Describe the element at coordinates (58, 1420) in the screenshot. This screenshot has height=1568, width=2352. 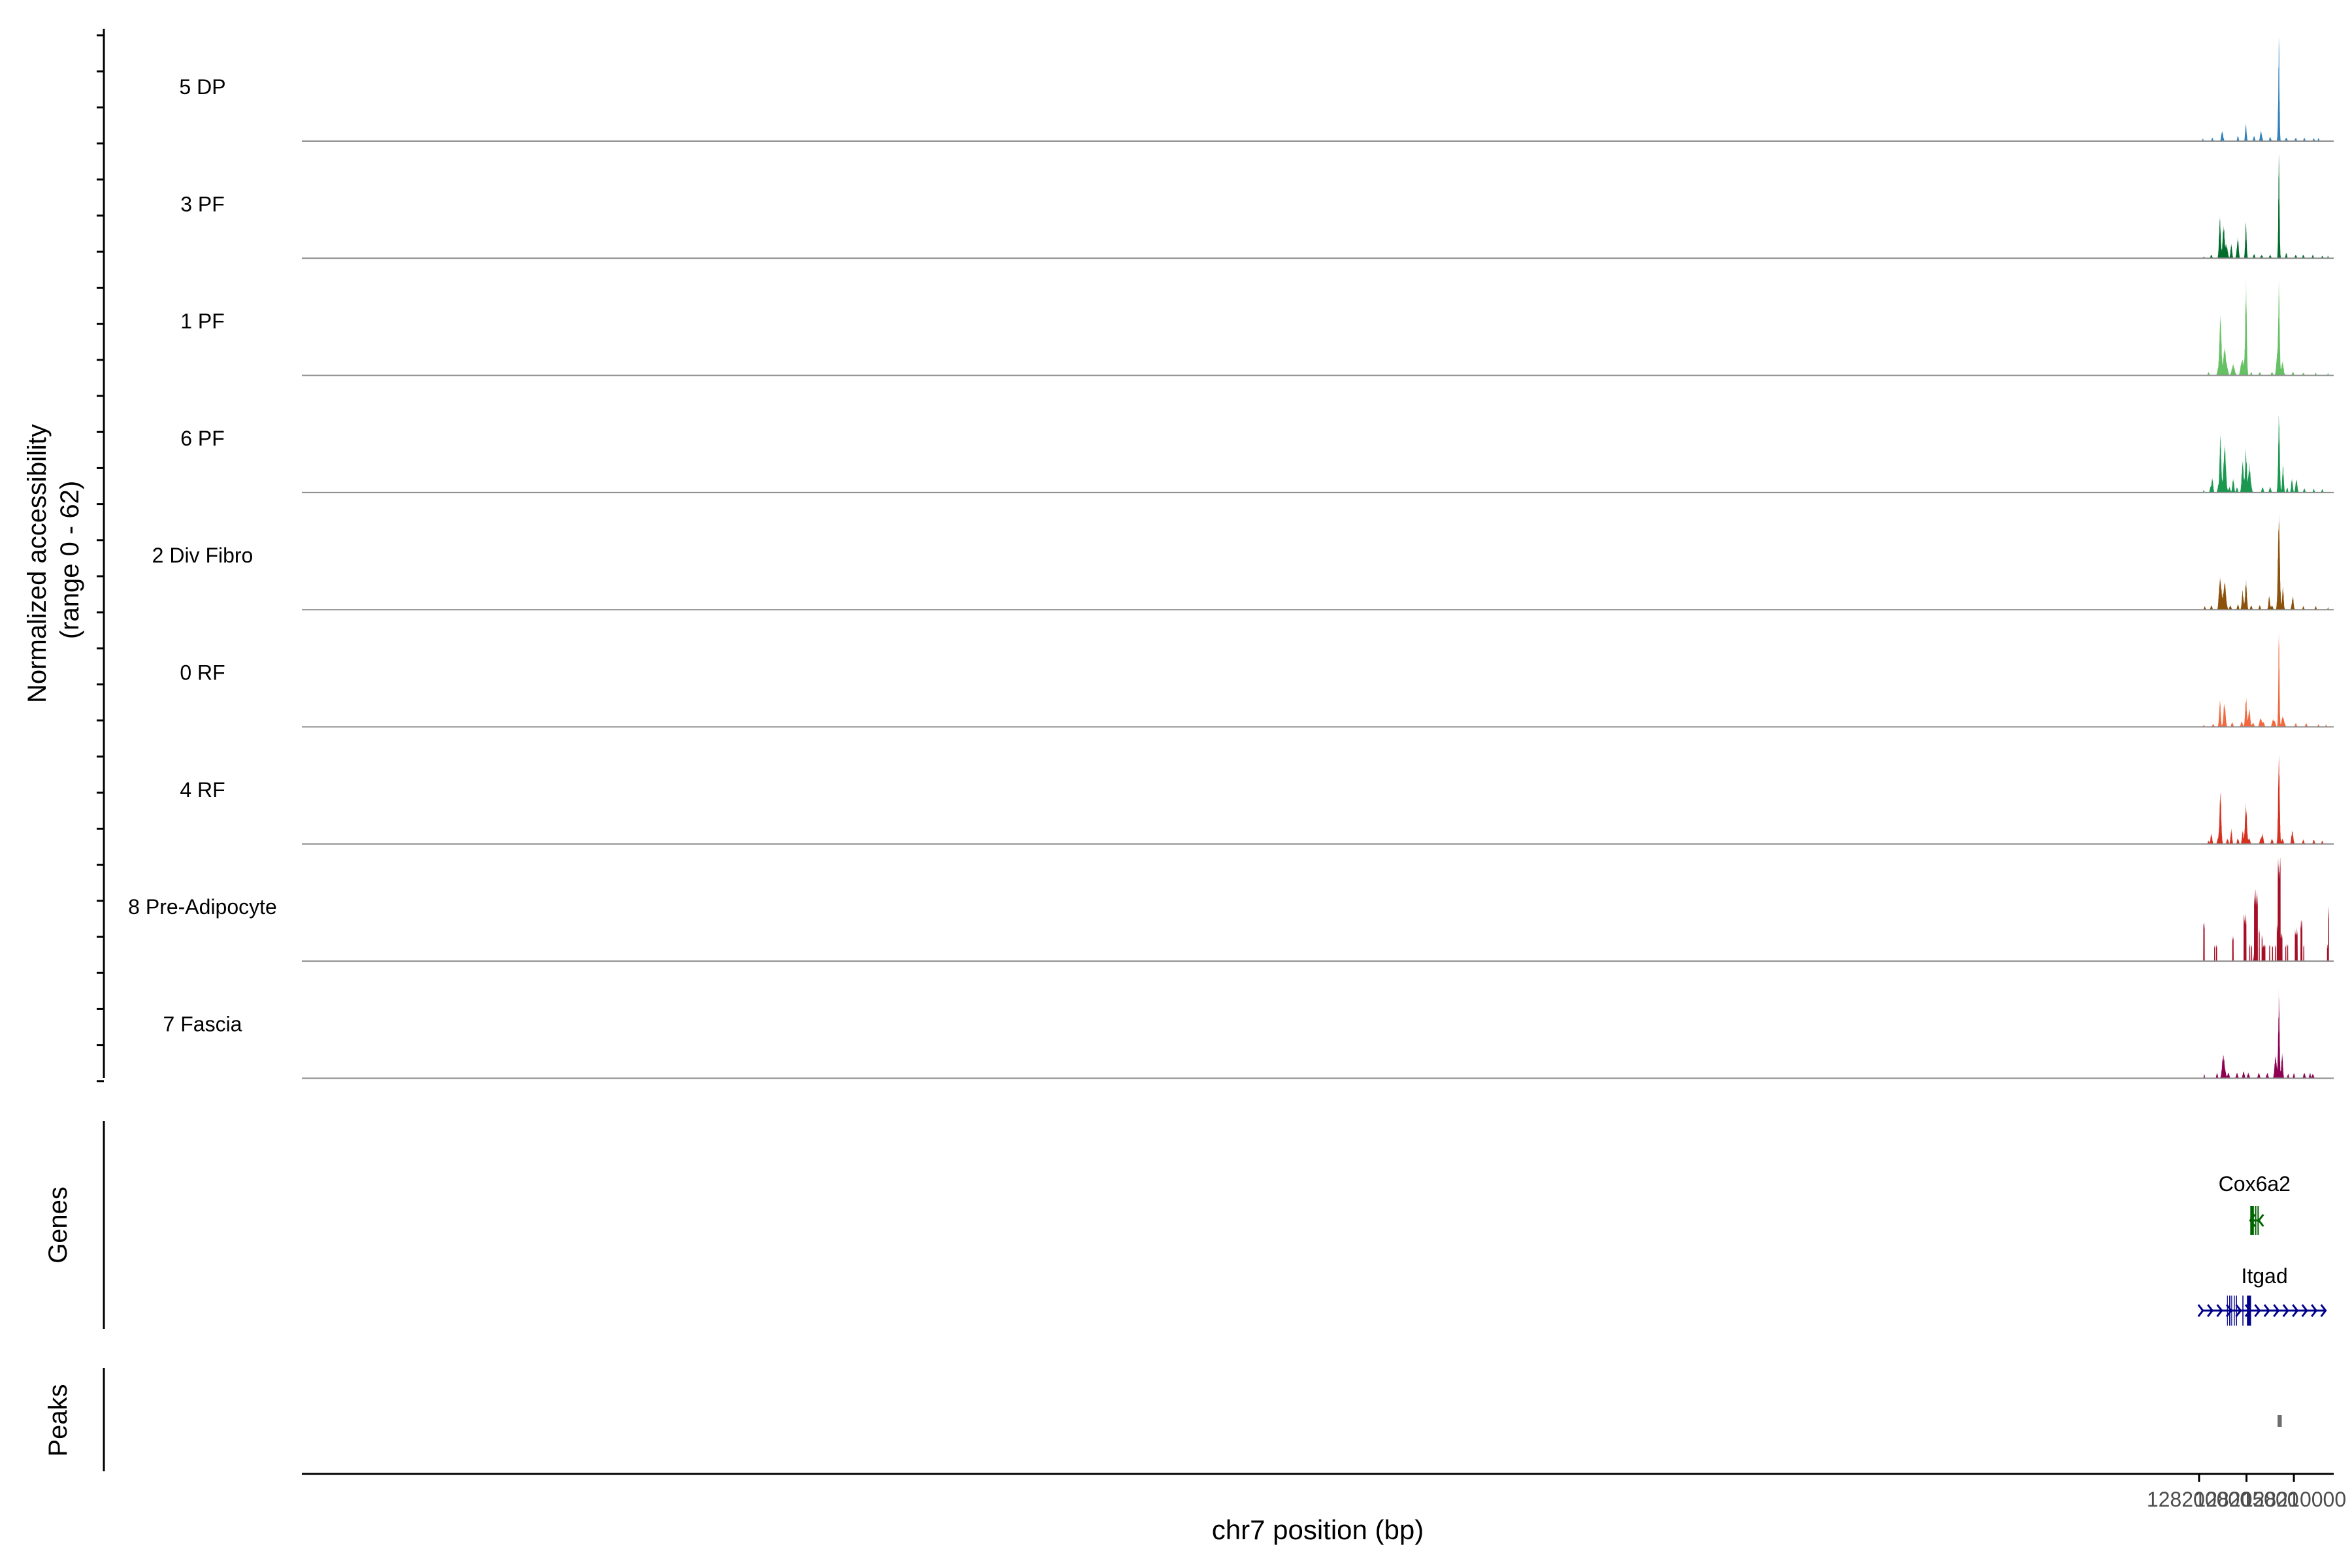
I see `peaks-panel-label: Peaks` at that location.